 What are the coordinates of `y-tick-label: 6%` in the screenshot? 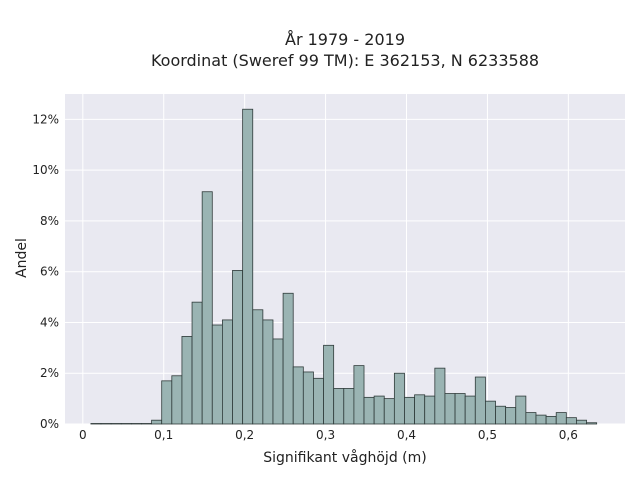 It's located at (49, 272).